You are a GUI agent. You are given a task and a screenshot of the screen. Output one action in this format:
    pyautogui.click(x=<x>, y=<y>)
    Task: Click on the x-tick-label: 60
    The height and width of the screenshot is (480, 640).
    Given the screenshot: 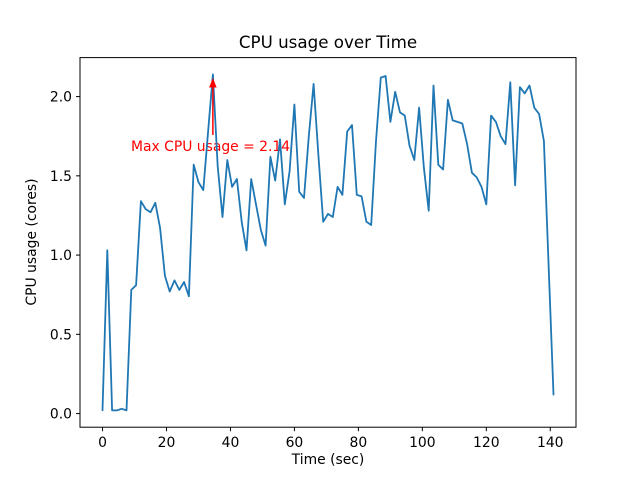 What is the action you would take?
    pyautogui.click(x=295, y=443)
    